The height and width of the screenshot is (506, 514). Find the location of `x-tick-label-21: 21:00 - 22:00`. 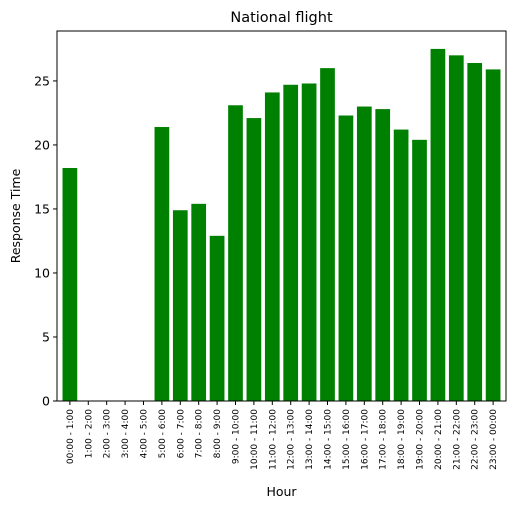

x-tick-label-21: 21:00 - 22:00 is located at coordinates (457, 439).